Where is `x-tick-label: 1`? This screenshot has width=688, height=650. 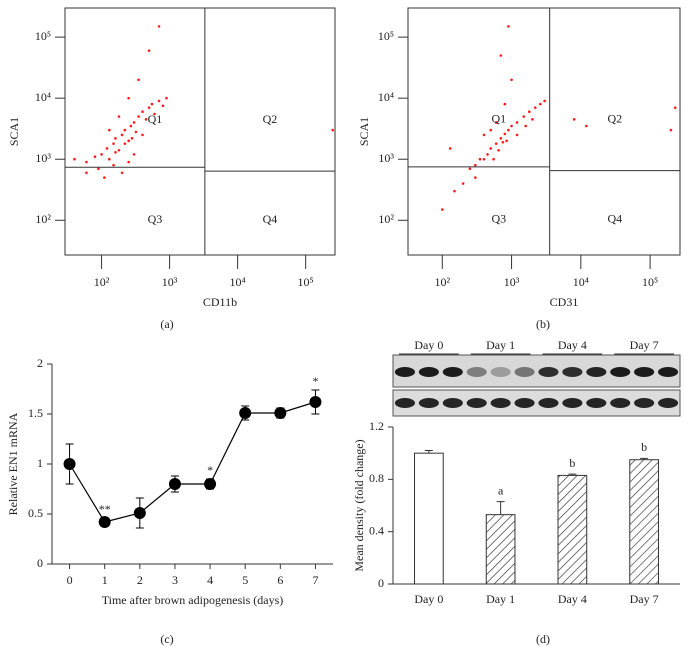 x-tick-label: 1 is located at coordinates (105, 580).